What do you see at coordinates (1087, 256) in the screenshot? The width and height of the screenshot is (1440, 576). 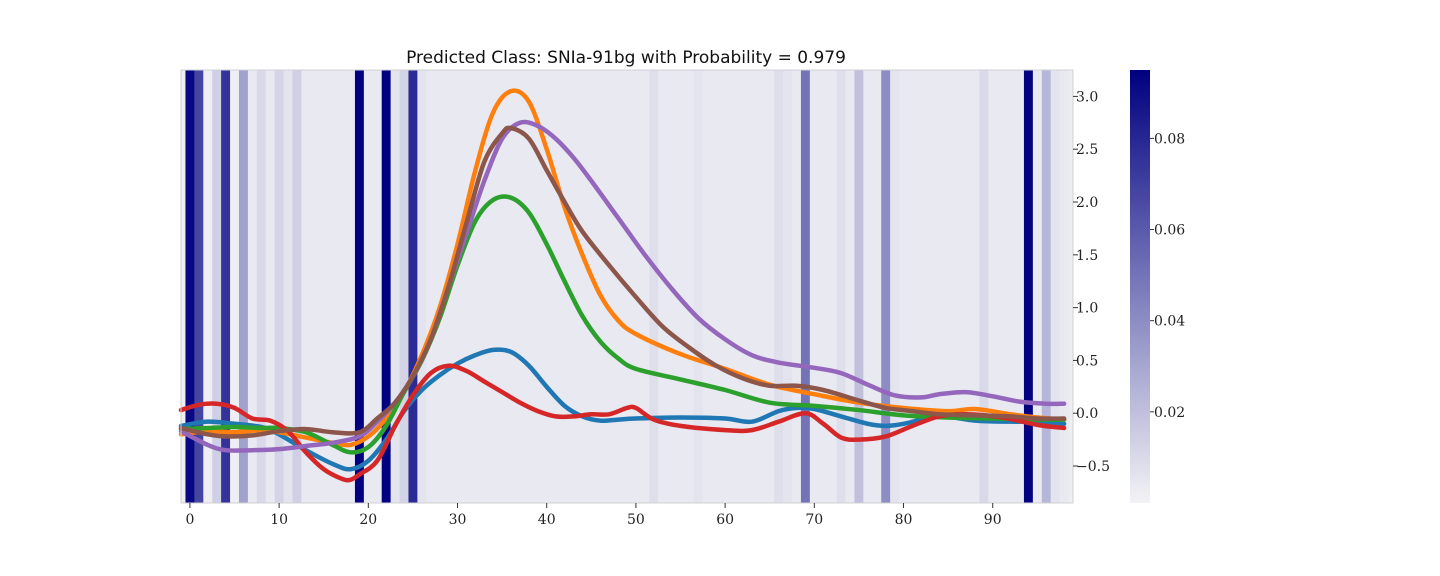 I see `y-tick-label: 1.5` at bounding box center [1087, 256].